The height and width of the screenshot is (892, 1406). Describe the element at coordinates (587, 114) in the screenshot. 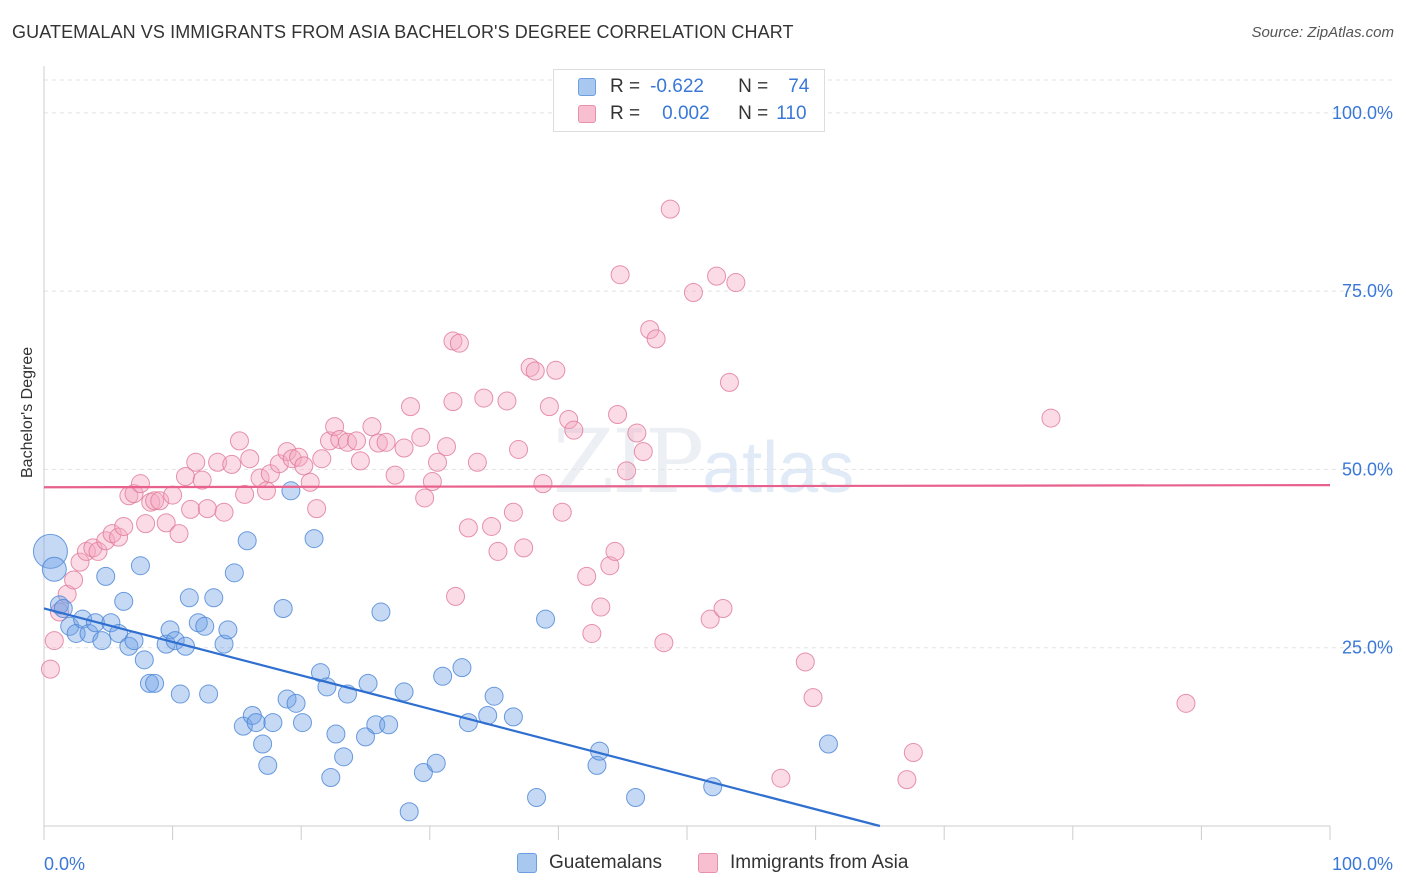

I see `legend-swatch-immigrants-from-asia` at that location.